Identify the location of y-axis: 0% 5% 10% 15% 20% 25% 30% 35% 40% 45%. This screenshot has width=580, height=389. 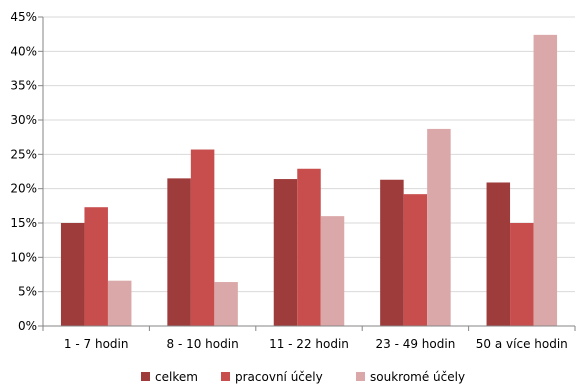
(27, 171).